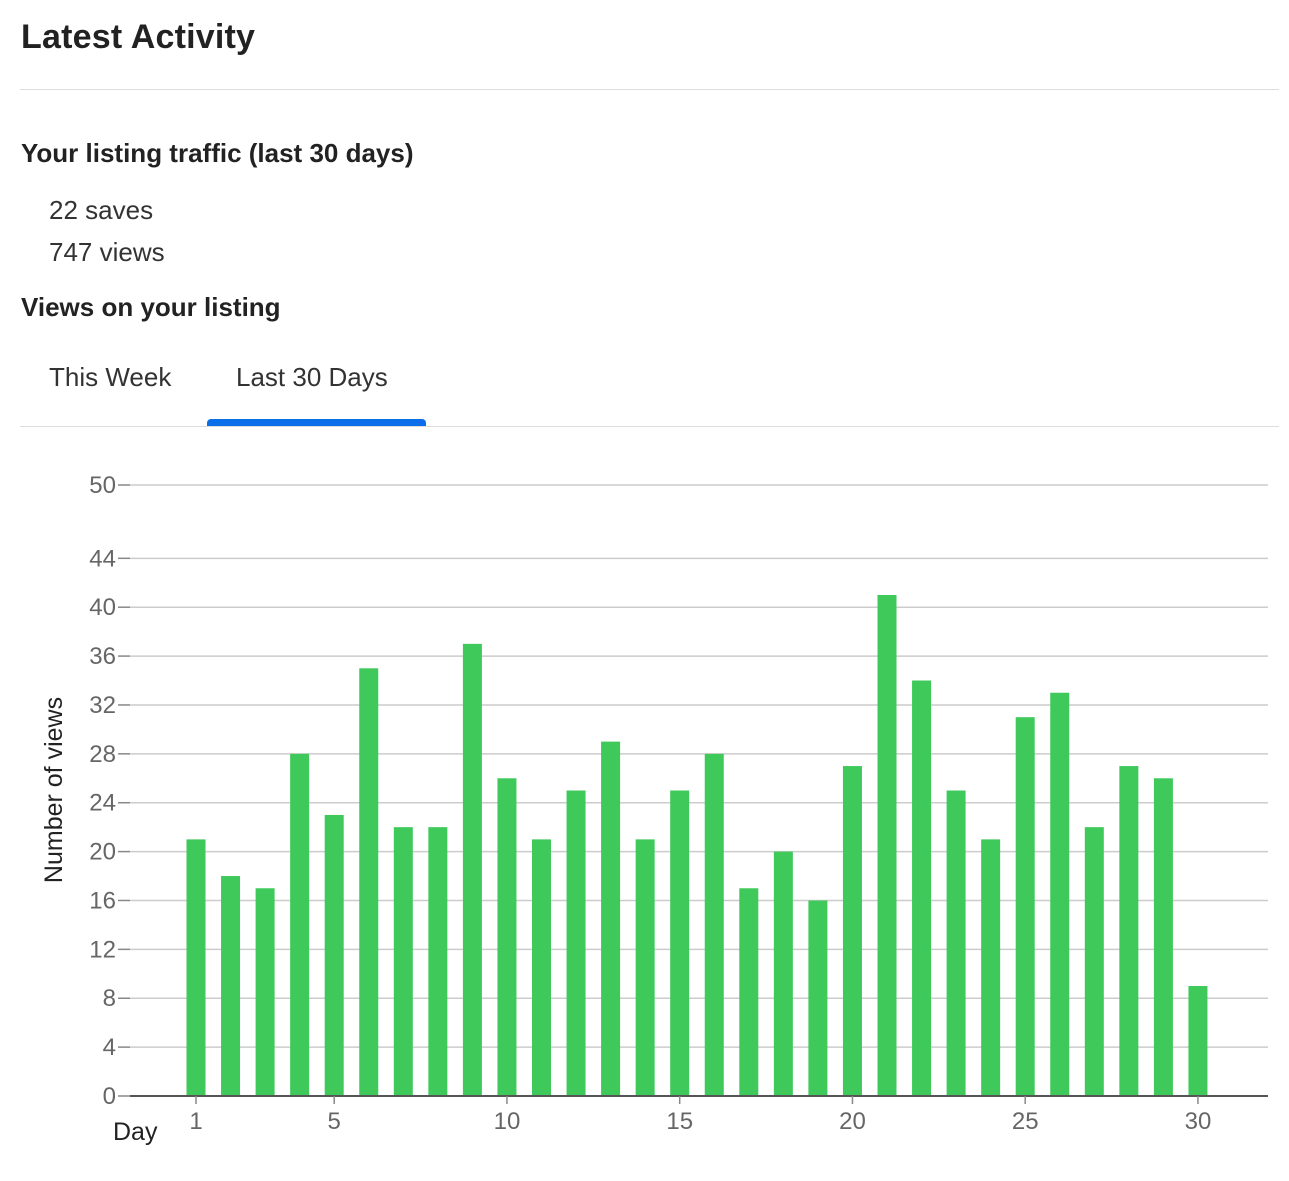 This screenshot has height=1181, width=1289. What do you see at coordinates (110, 377) in the screenshot?
I see `tab-this-week: This Week` at bounding box center [110, 377].